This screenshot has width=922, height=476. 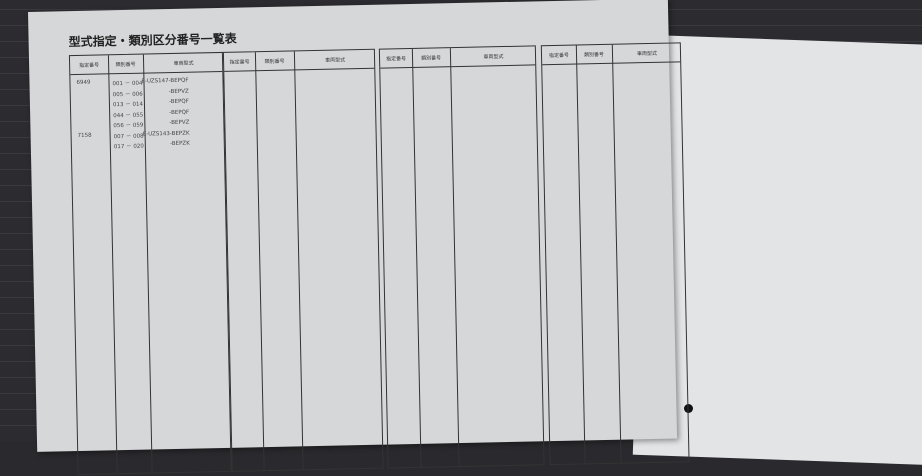 I want to click on model-cell: -BEPZK, so click(x=179, y=144).